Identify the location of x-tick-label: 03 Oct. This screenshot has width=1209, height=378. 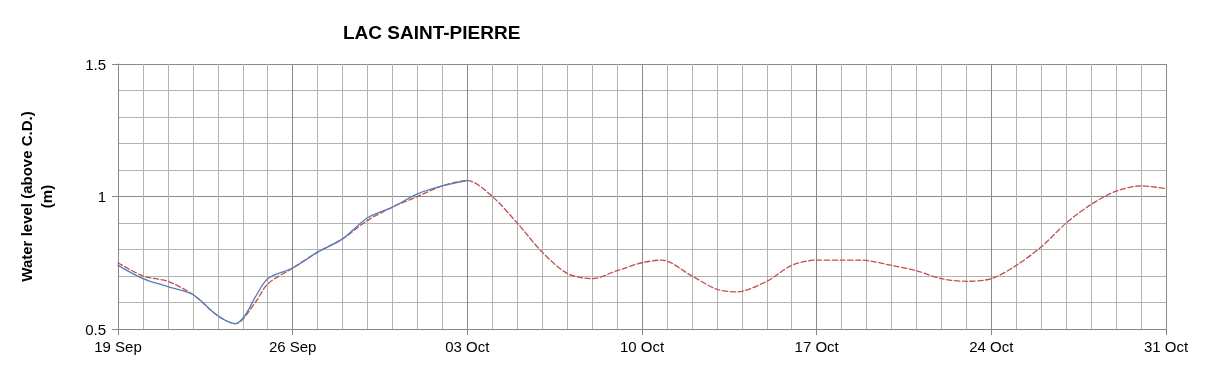
(468, 346).